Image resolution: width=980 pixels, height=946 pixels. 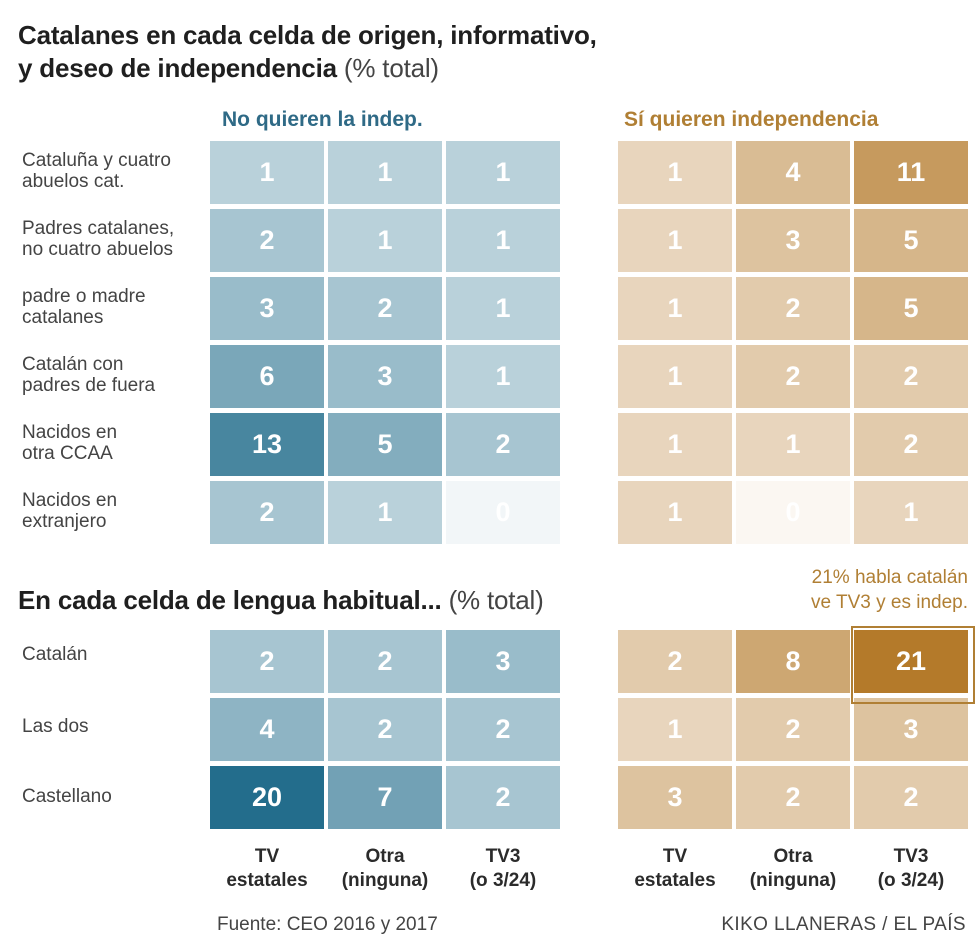 What do you see at coordinates (322, 119) in the screenshot?
I see `group-label-no: No quieren la indep.` at bounding box center [322, 119].